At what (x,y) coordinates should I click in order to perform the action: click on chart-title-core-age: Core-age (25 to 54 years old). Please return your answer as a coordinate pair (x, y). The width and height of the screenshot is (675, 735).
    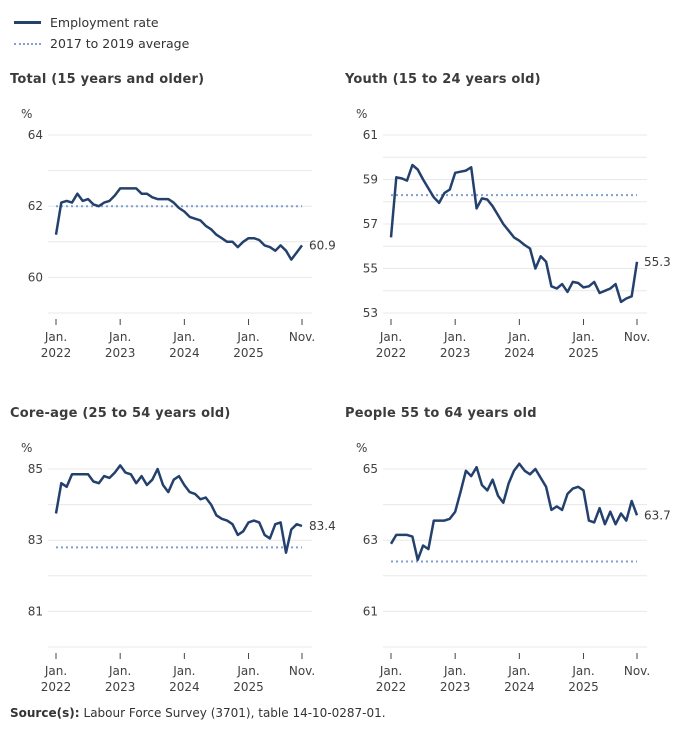
    Looking at the image, I should click on (120, 413).